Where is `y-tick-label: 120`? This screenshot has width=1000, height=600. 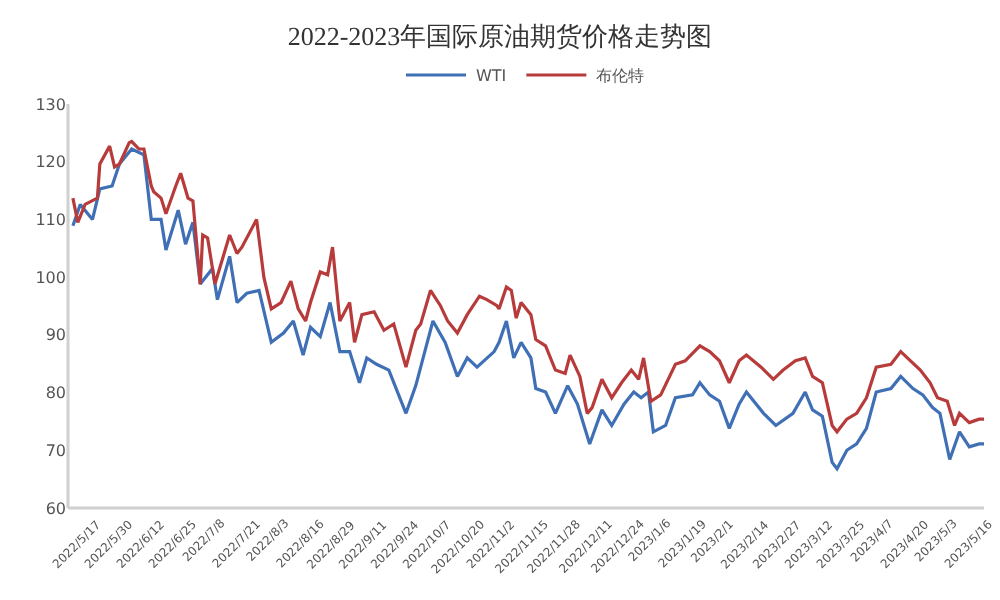 y-tick-label: 120 is located at coordinates (50, 162).